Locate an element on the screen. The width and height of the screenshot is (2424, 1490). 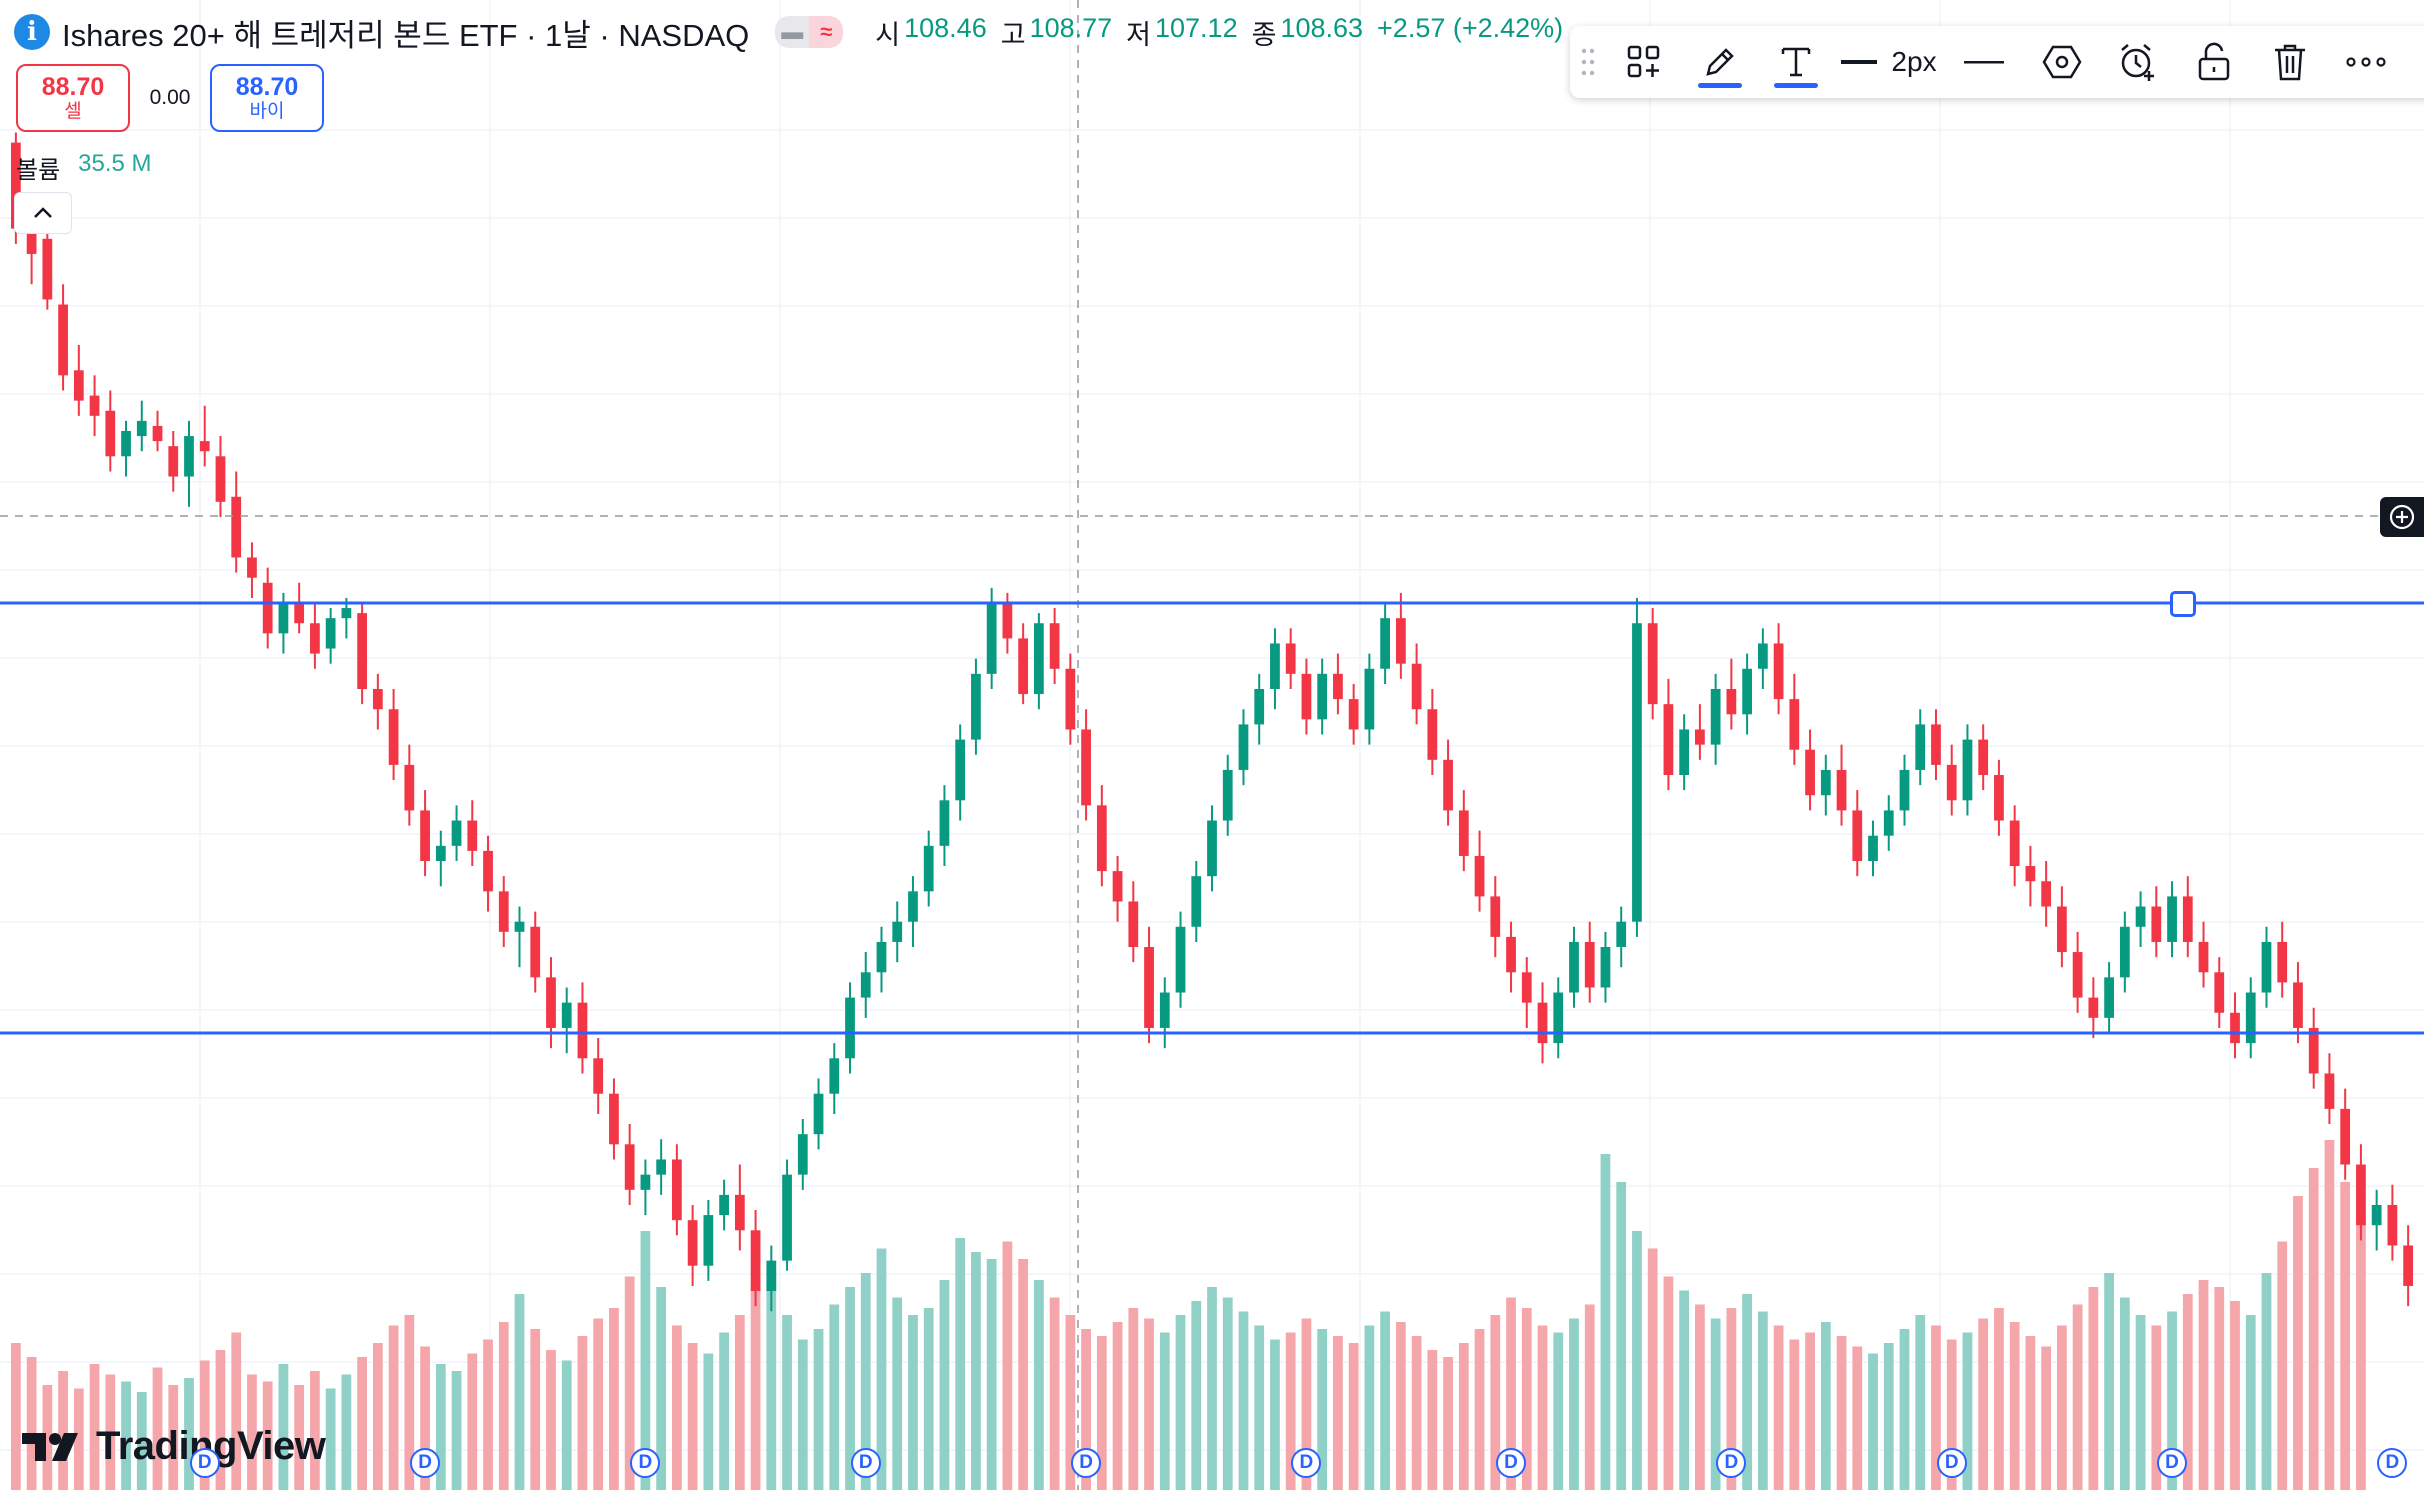
drag-handle-icon is located at coordinates (1588, 62).